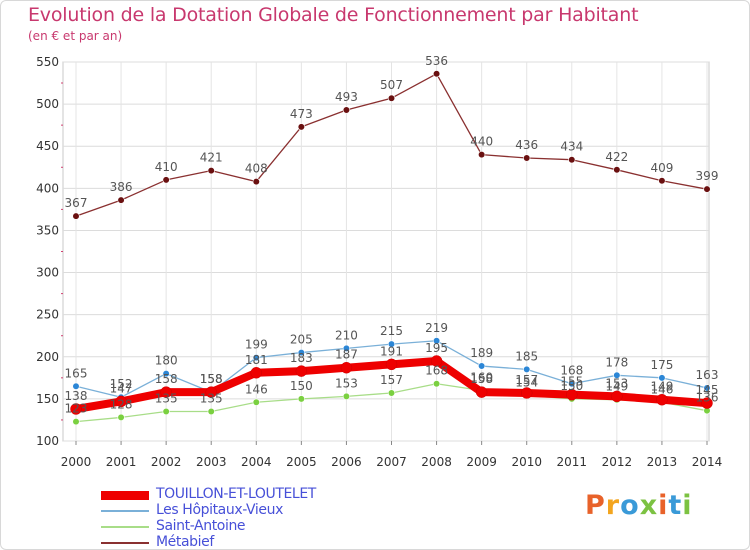 The width and height of the screenshot is (750, 550). What do you see at coordinates (76, 203) in the screenshot?
I see `data-label: 367` at bounding box center [76, 203].